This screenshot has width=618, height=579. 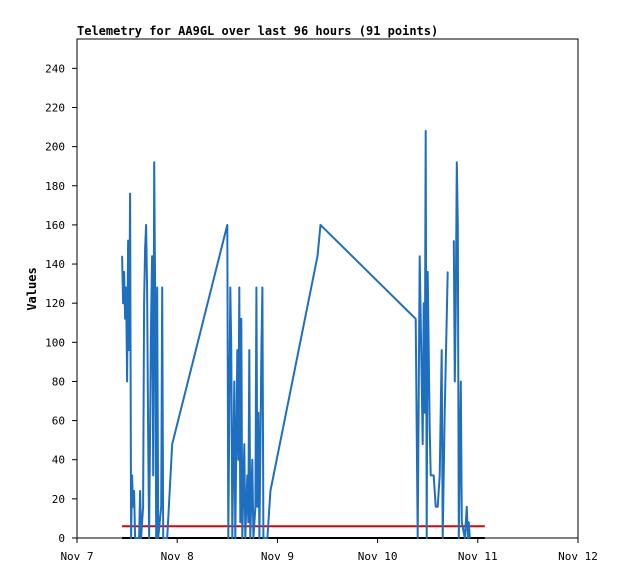 What do you see at coordinates (378, 556) in the screenshot?
I see `x-tick-label: Nov 10` at bounding box center [378, 556].